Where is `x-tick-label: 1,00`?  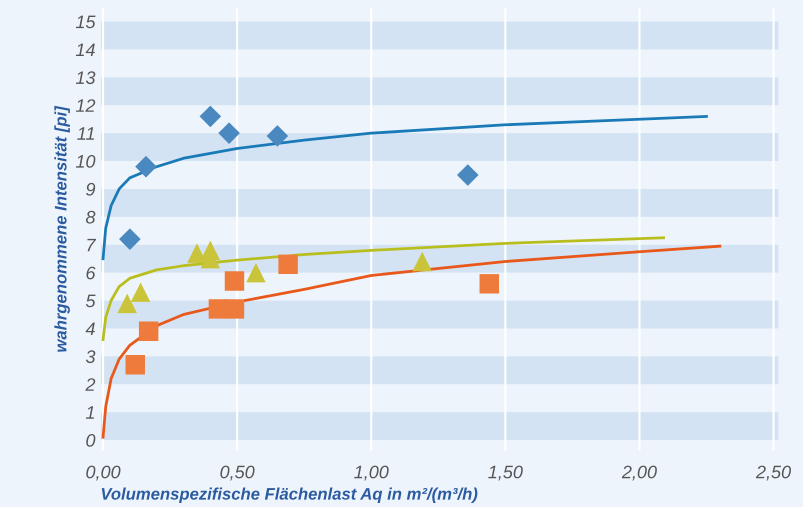 x-tick-label: 1,00 is located at coordinates (371, 473).